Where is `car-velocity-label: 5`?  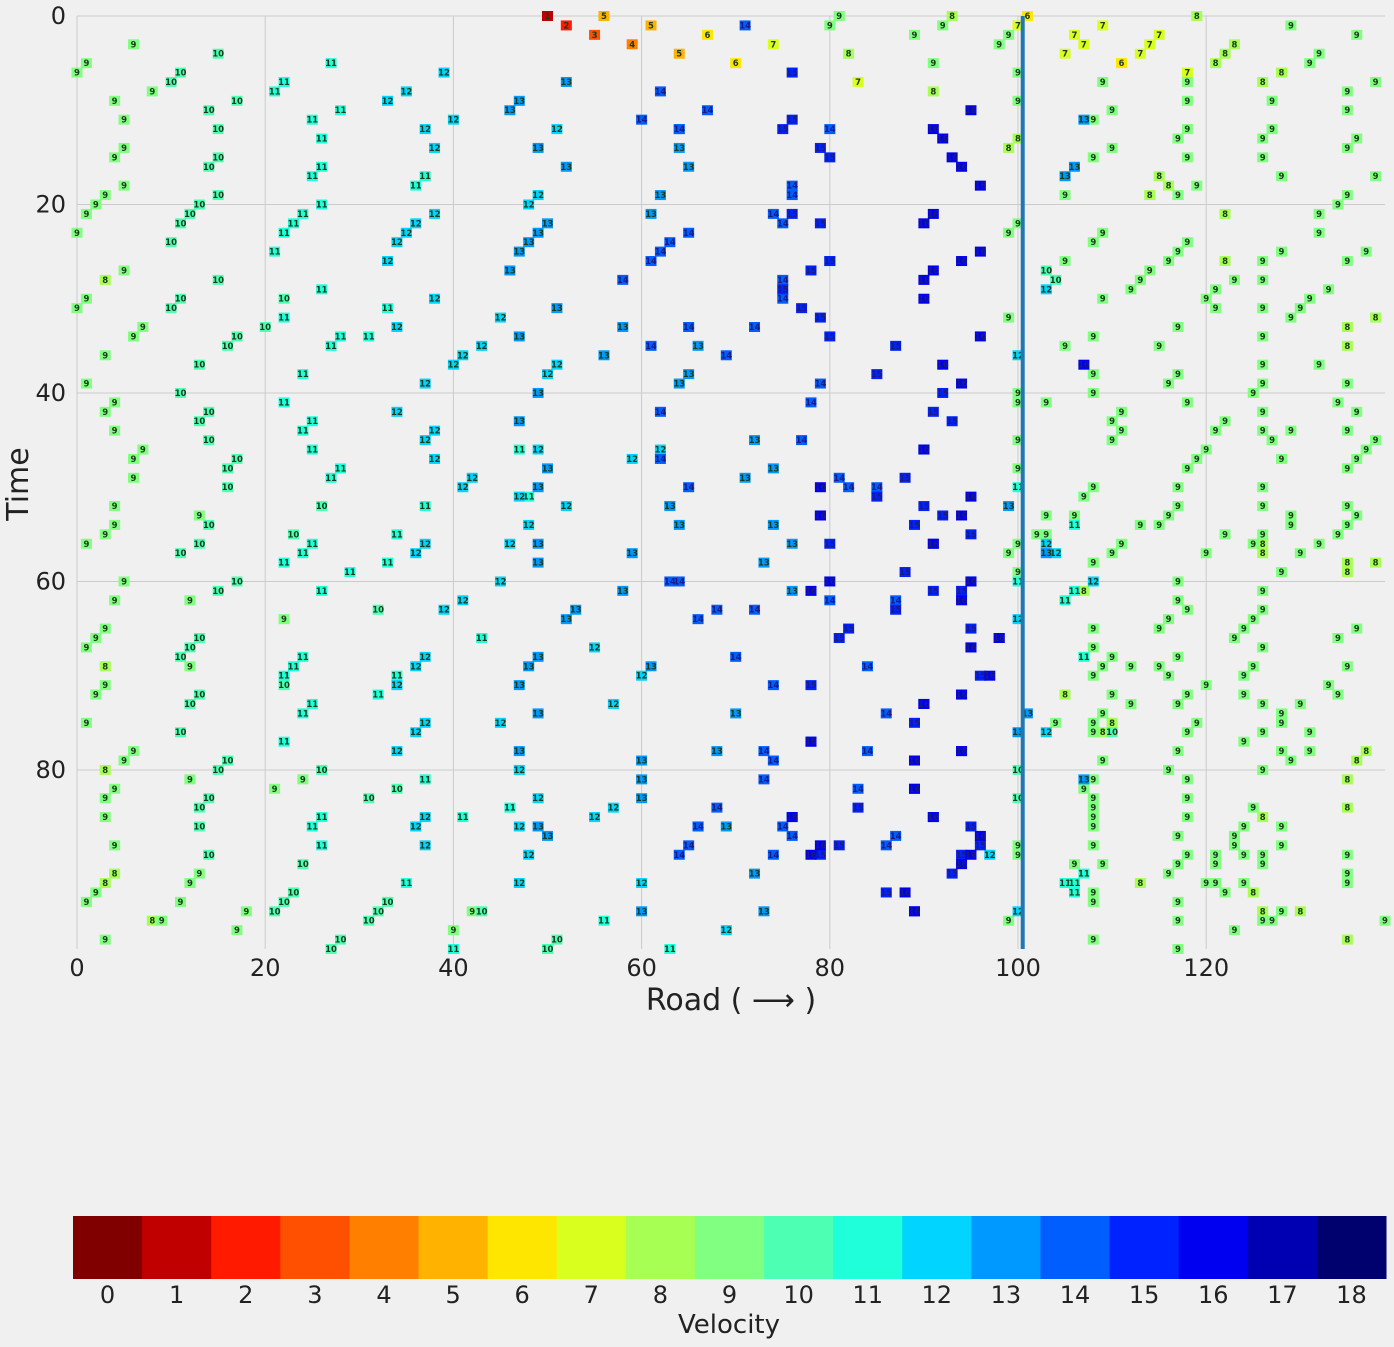 car-velocity-label: 5 is located at coordinates (651, 26).